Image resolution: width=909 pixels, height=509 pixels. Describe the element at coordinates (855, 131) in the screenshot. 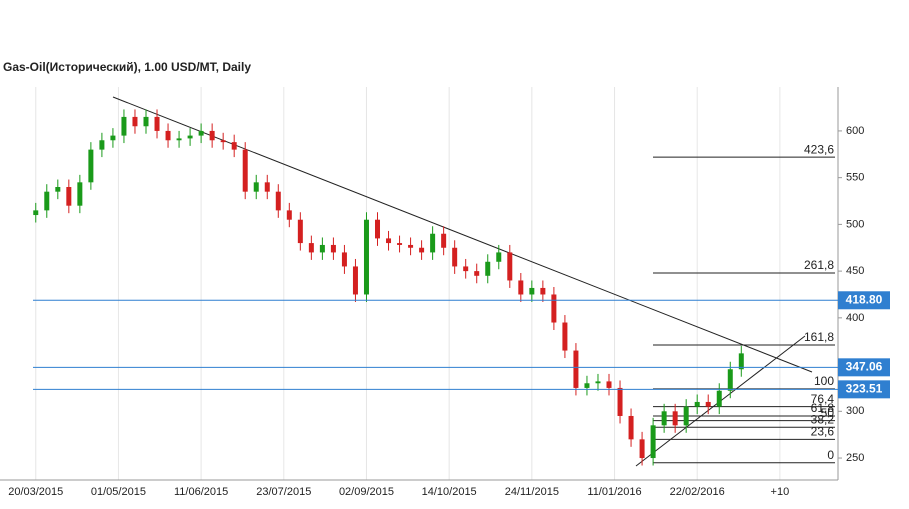

I see `y-tick-label: 600` at that location.